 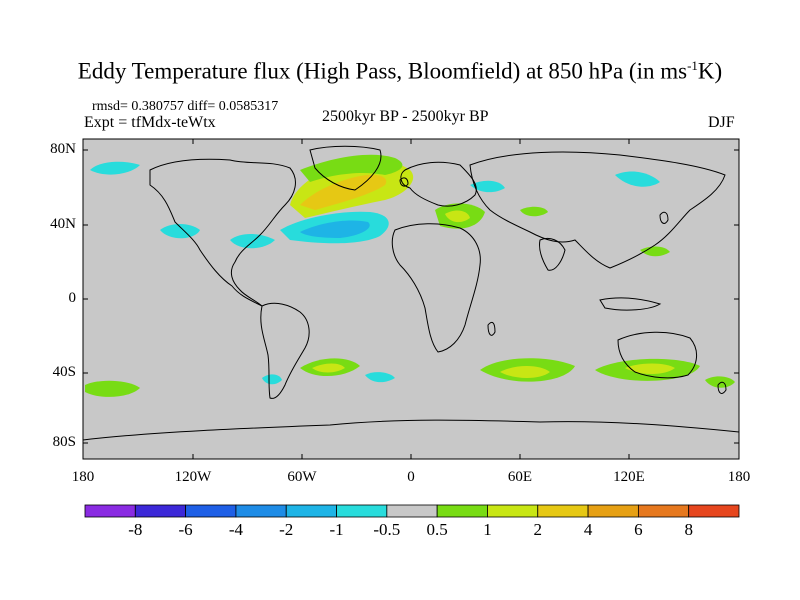 I want to click on europe-coast, so click(x=438, y=184).